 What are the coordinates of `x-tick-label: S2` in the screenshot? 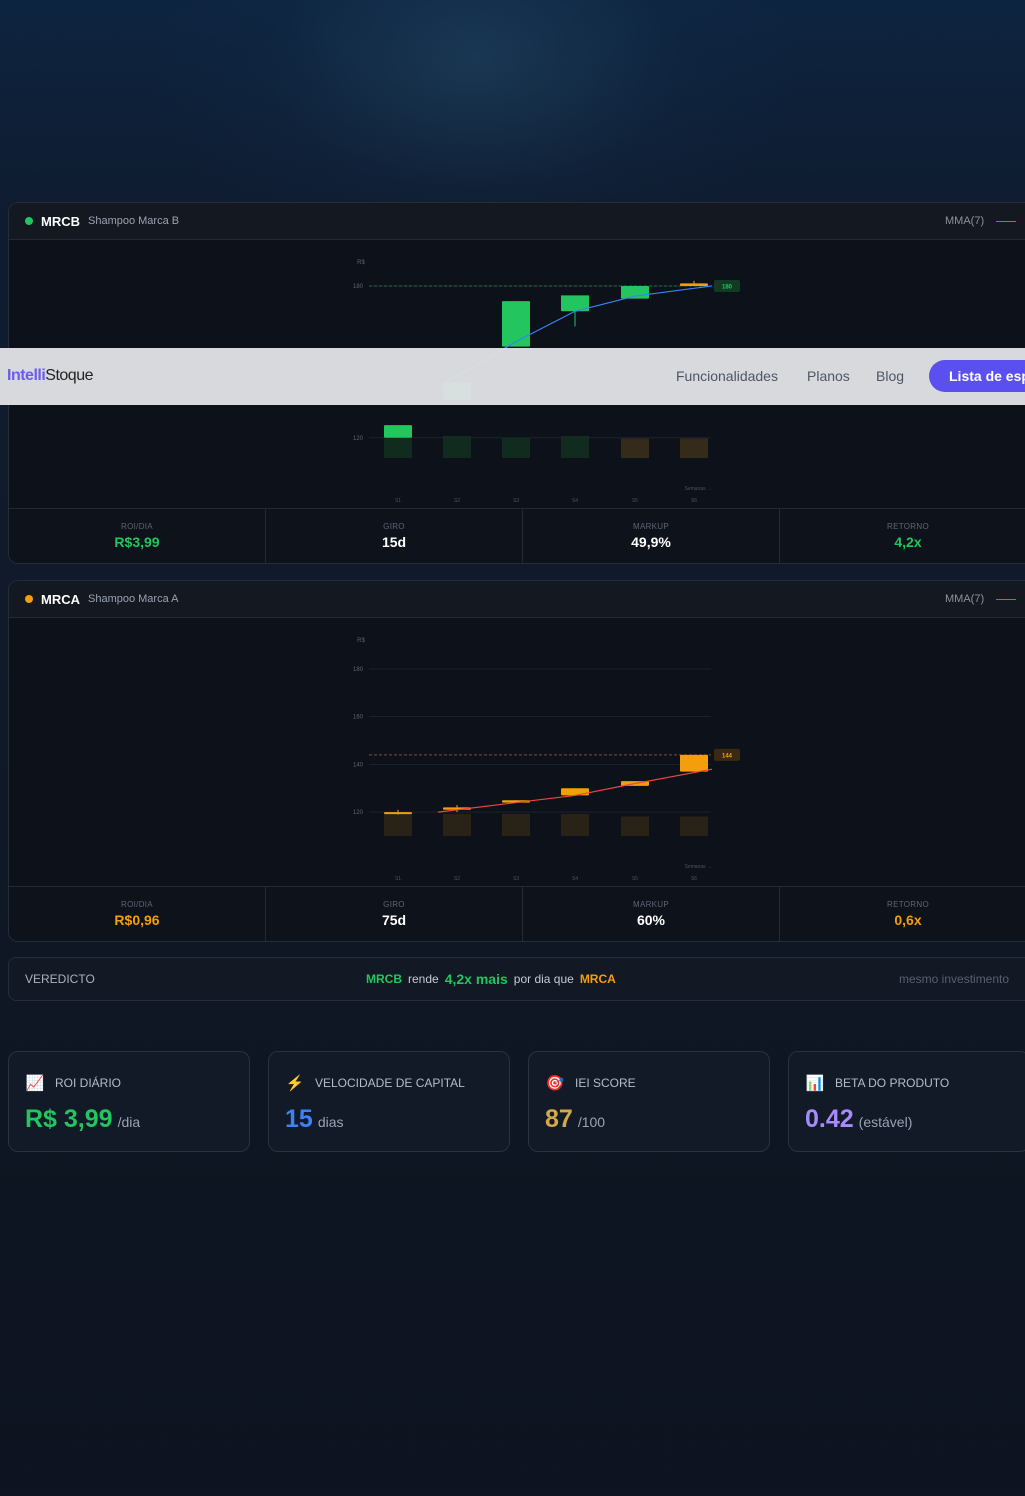 It's located at (457, 501).